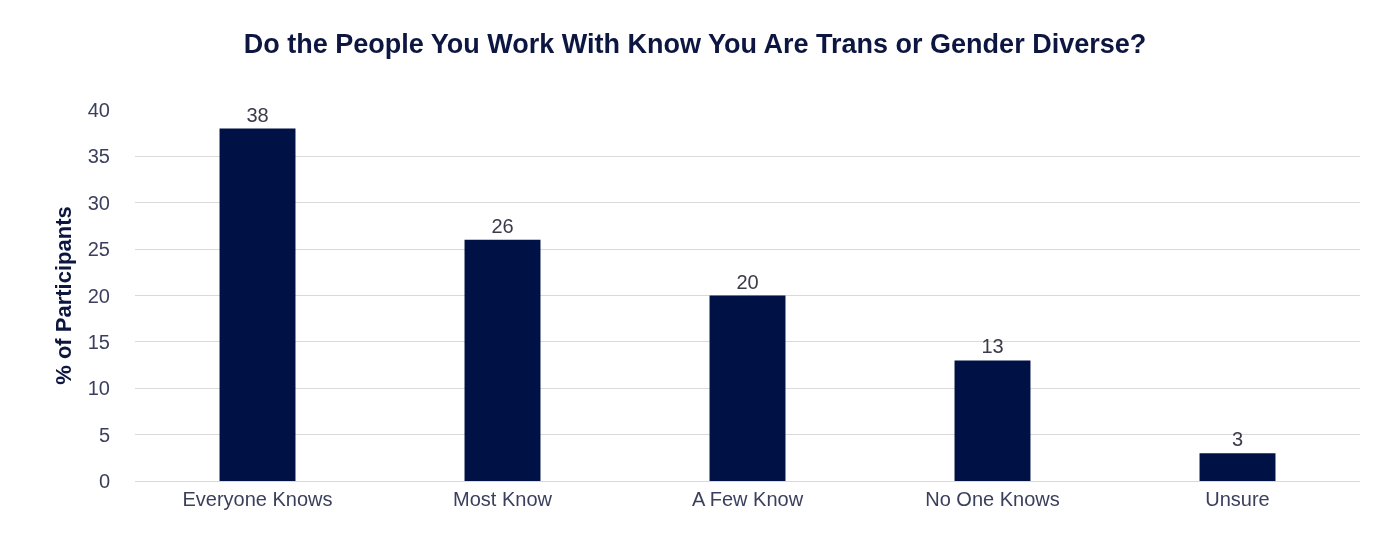  I want to click on data-label: 13, so click(992, 346).